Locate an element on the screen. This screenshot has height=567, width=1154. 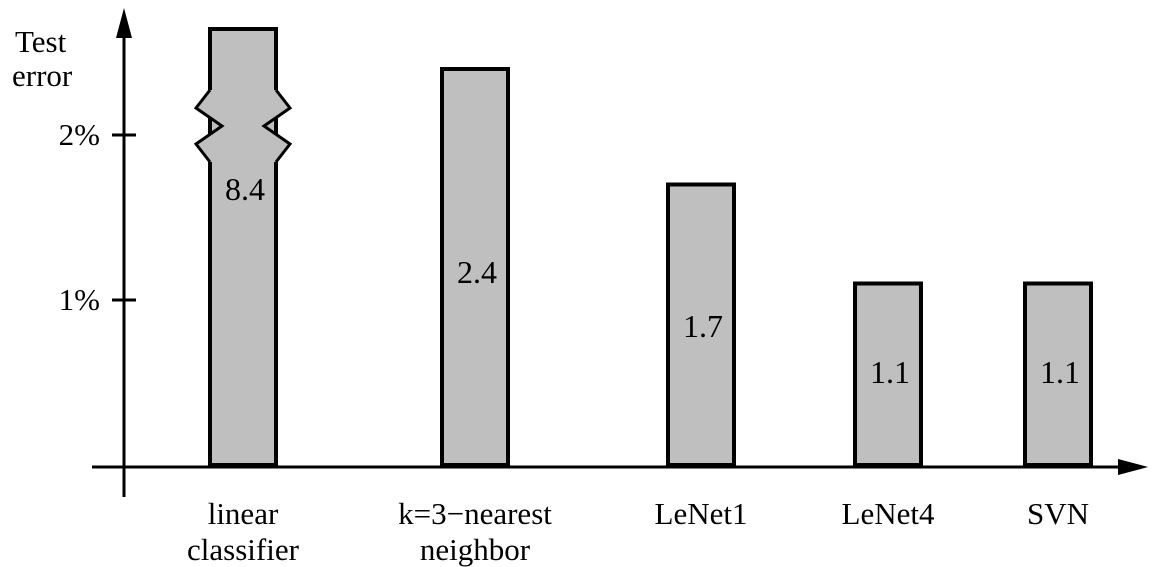
y-tick-label-2: 2% is located at coordinates (79, 134).